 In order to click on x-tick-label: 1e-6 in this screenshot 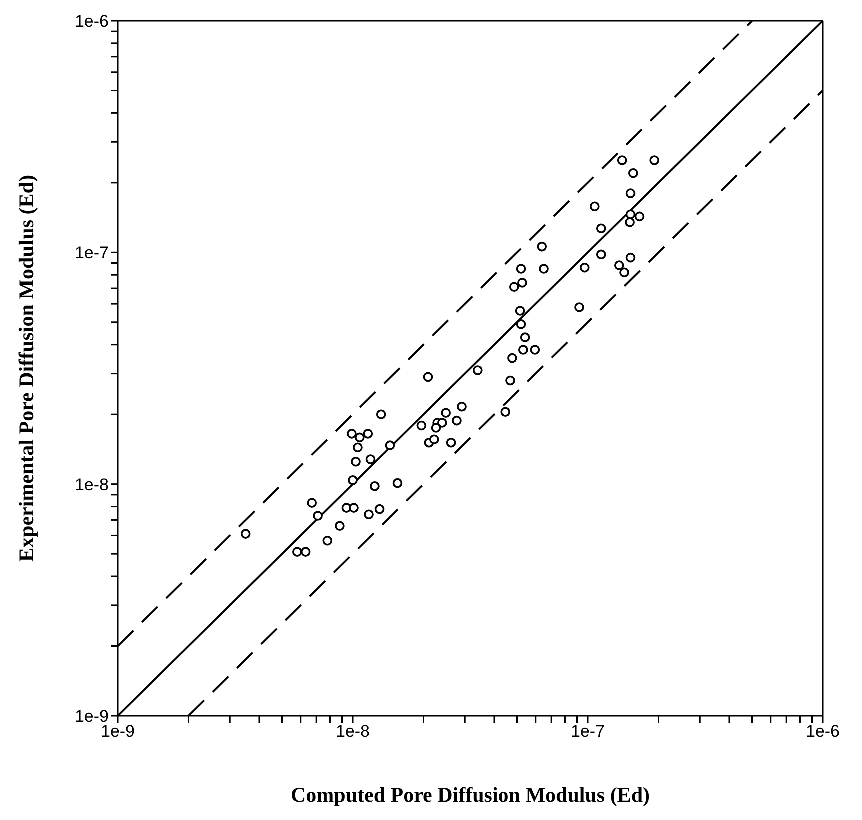, I will do `click(823, 732)`.